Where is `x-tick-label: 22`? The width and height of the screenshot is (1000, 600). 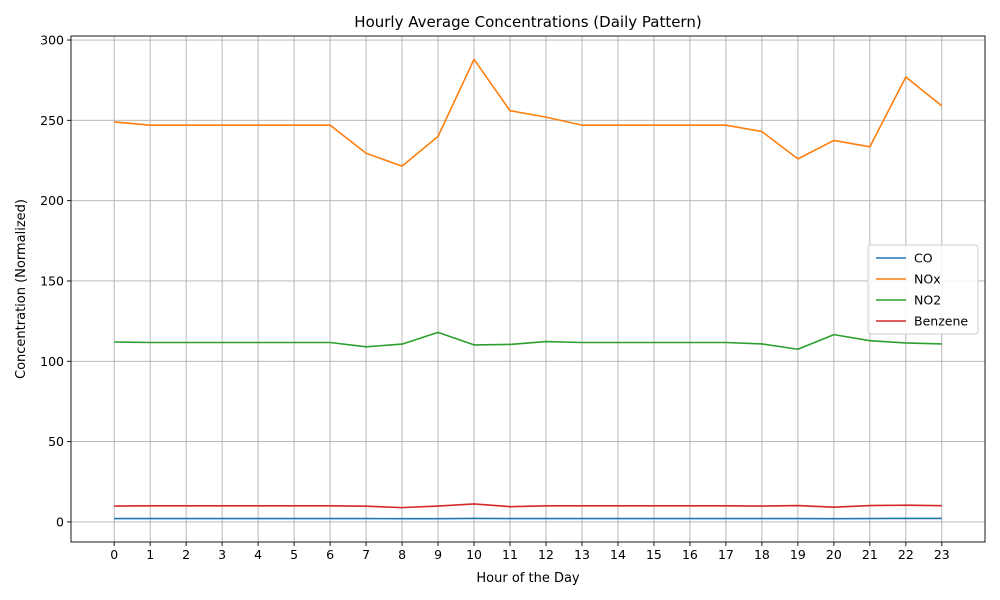 x-tick-label: 22 is located at coordinates (906, 554).